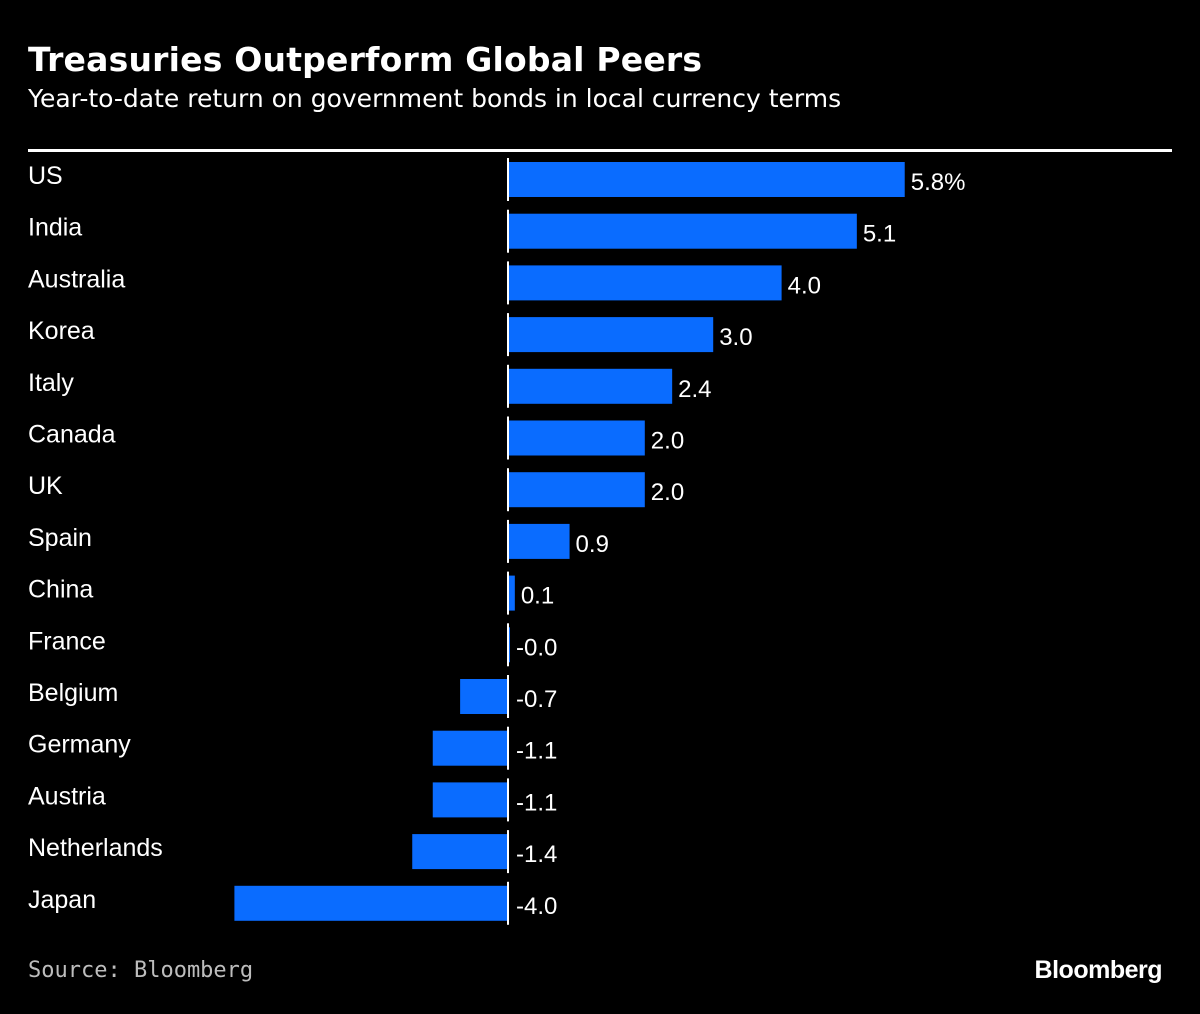  Describe the element at coordinates (694, 389) in the screenshot. I see `data-label: 2.4` at that location.